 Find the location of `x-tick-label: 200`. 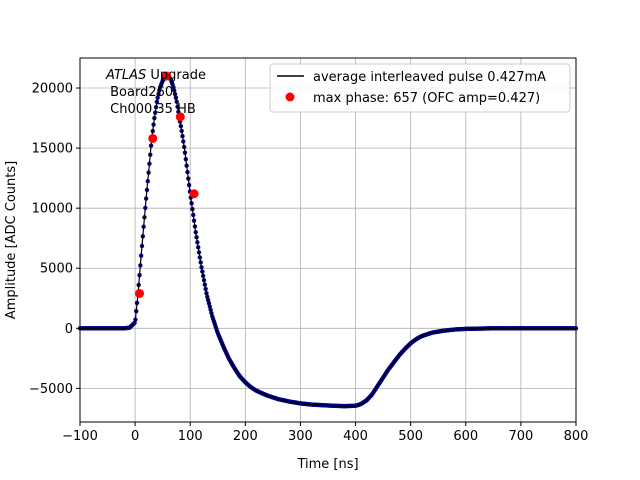

x-tick-label: 200 is located at coordinates (245, 436).